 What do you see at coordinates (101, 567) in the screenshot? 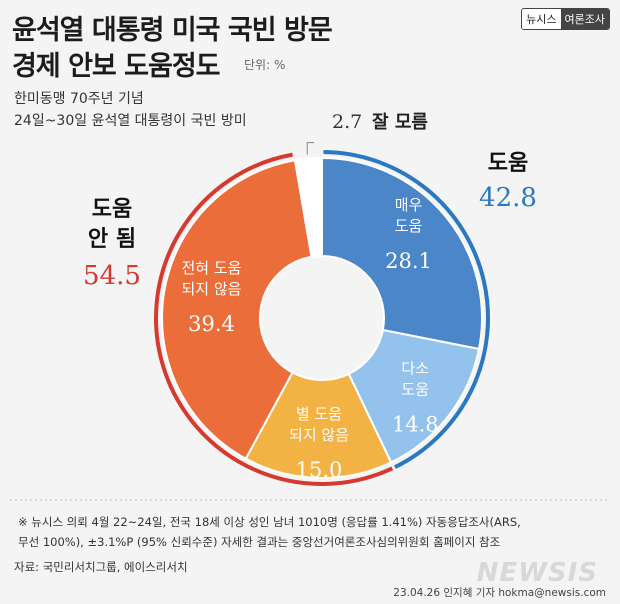
I see `source-text: 자료: 국민리서치그룹, 에이스리서치` at bounding box center [101, 567].